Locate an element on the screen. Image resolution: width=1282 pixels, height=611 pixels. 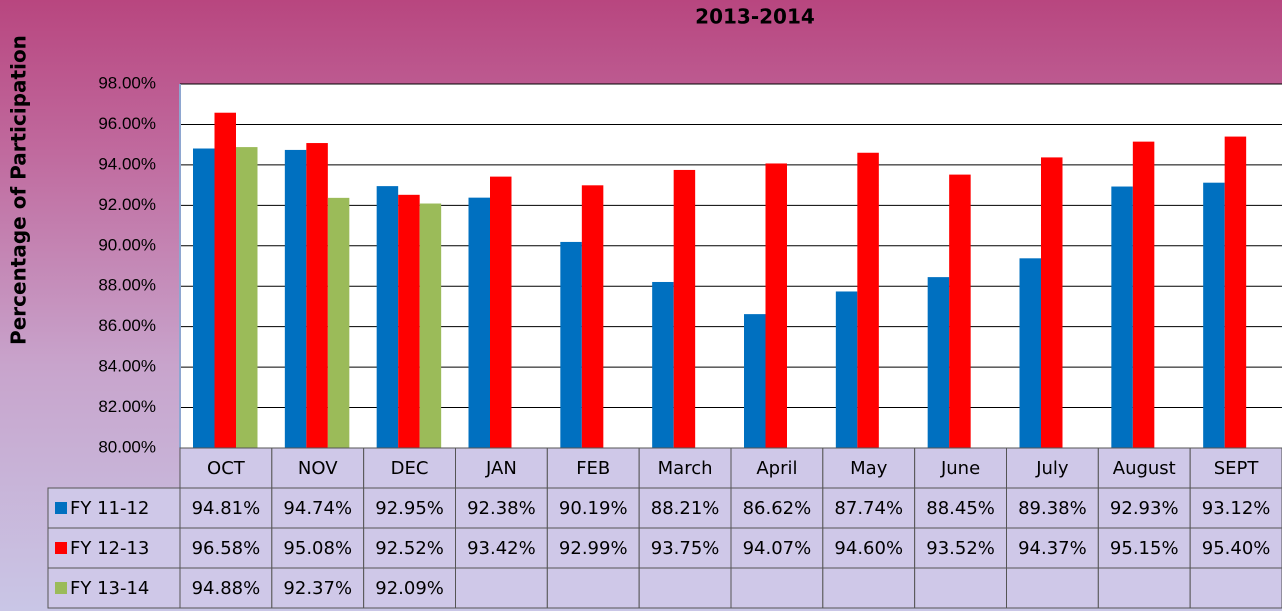
data-label: 94.81% is located at coordinates (226, 508).